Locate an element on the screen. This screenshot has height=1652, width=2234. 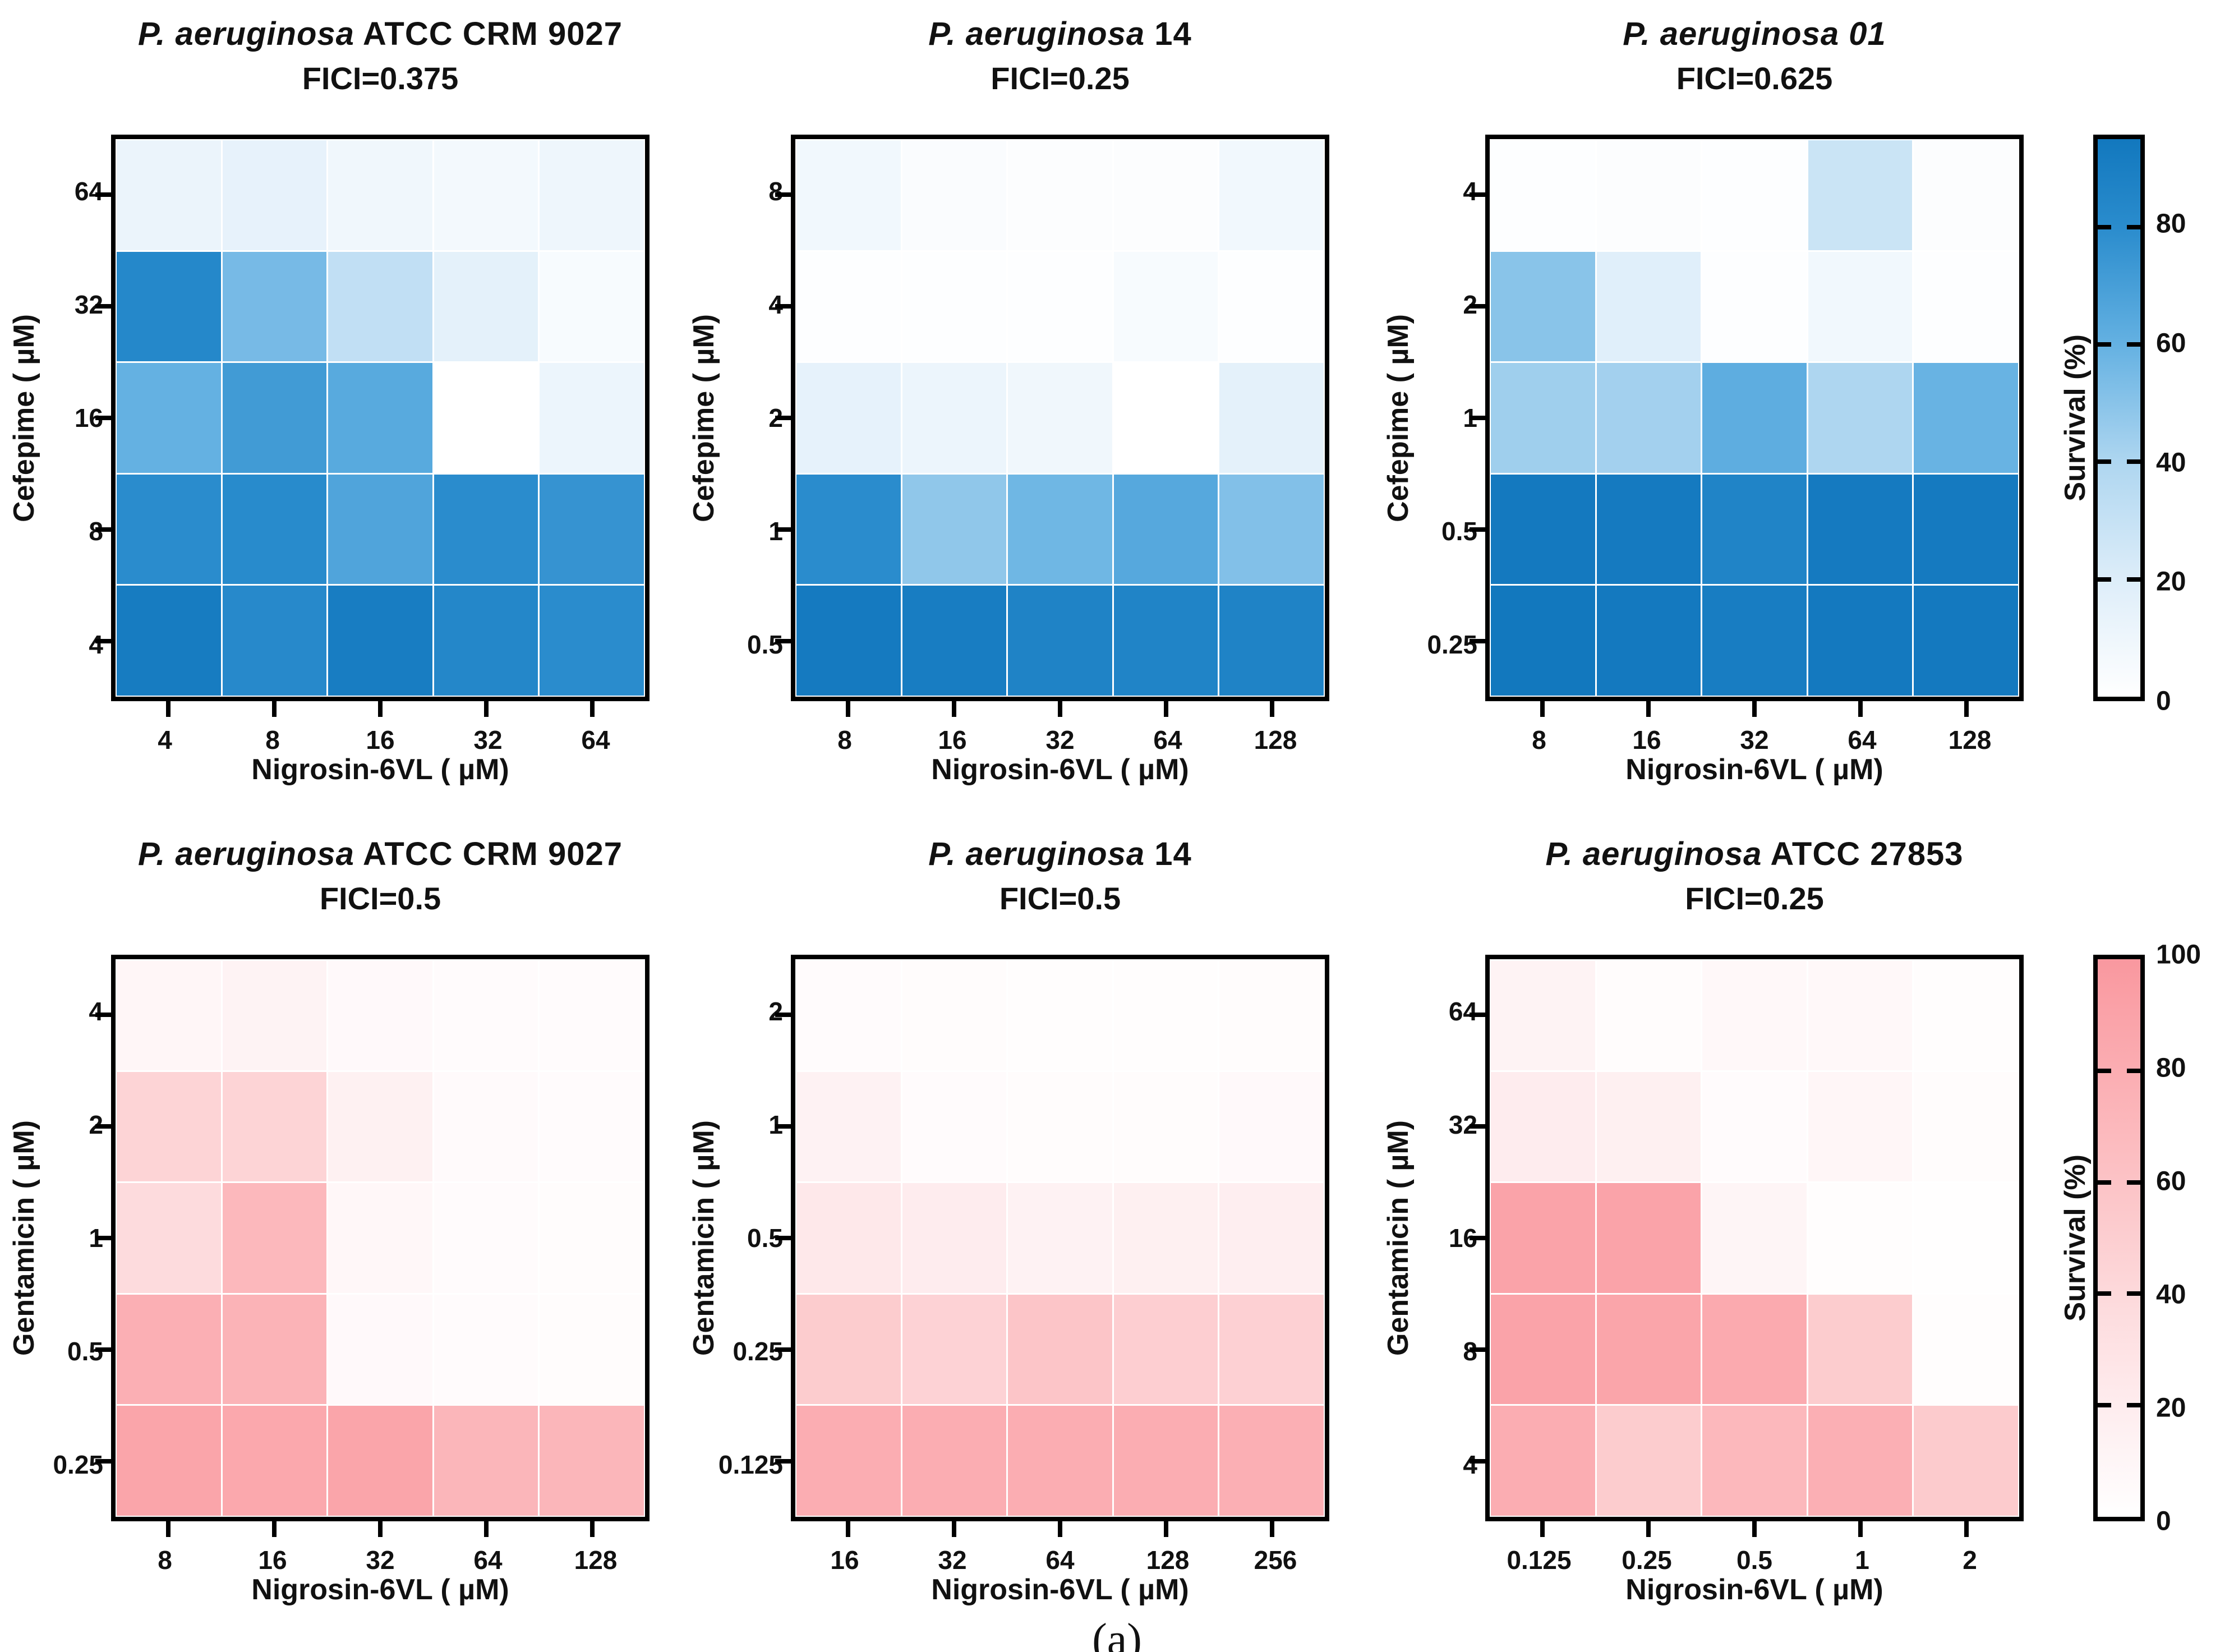
y-tick-label: 0.125 is located at coordinates (751, 1465).